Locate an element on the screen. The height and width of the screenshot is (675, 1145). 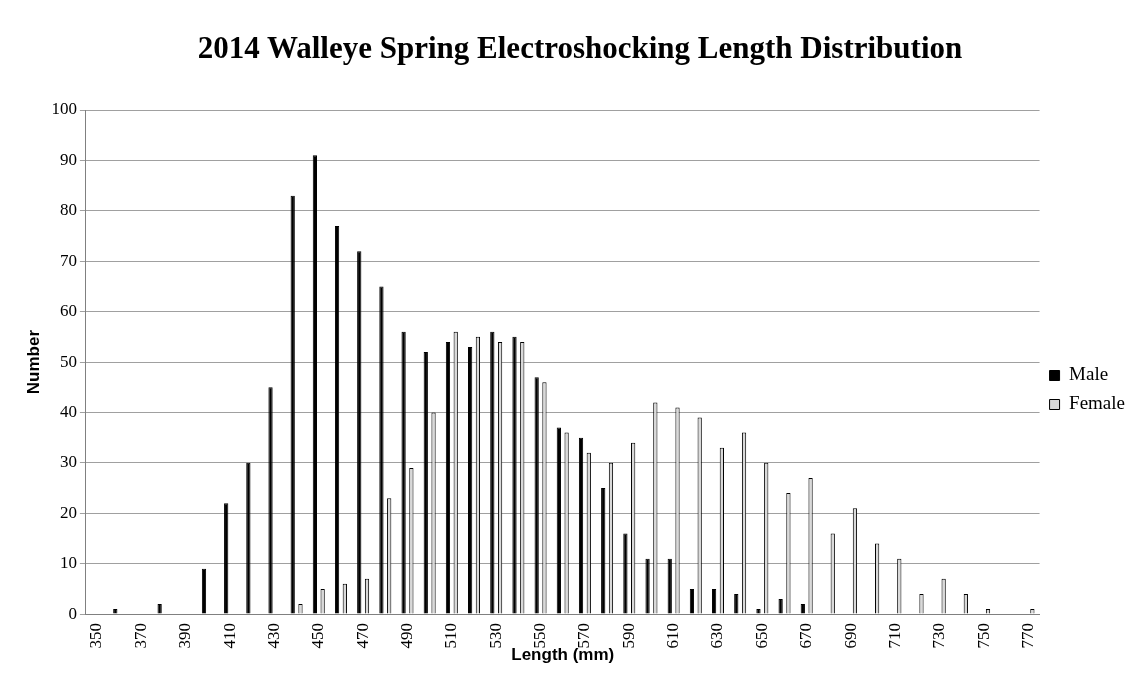
x-tick-label: 530 is located at coordinates (495, 636).